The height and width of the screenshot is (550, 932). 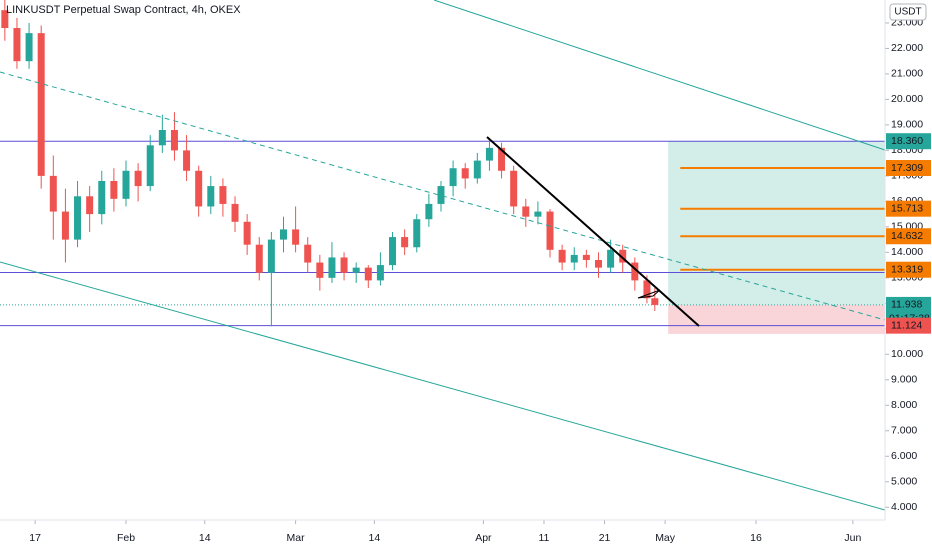 What do you see at coordinates (852, 538) in the screenshot?
I see `x-tick-label: Jun` at bounding box center [852, 538].